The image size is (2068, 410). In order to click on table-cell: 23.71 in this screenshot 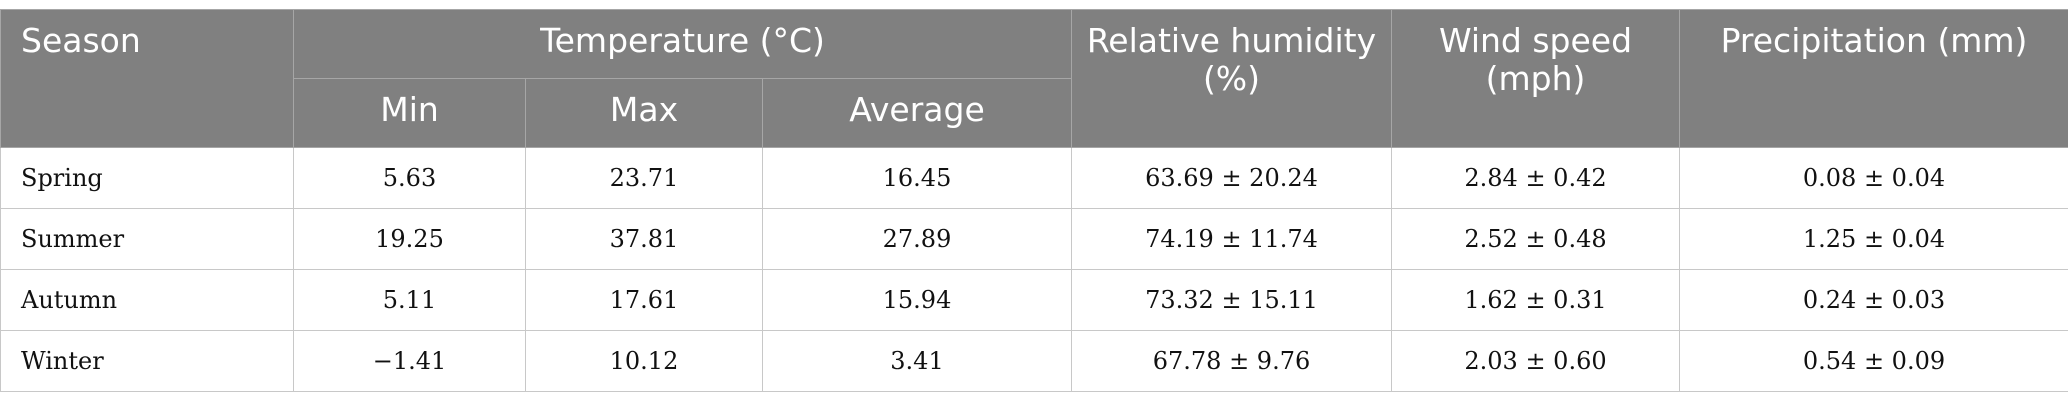, I will do `click(644, 178)`.